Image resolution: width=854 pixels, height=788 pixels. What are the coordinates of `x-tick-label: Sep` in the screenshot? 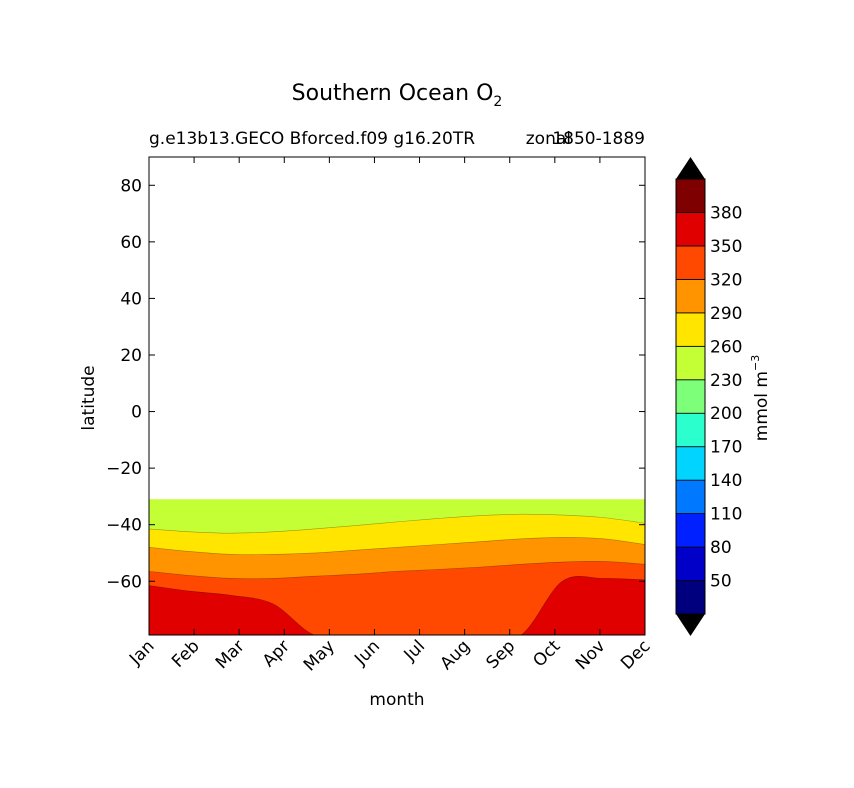 It's located at (500, 654).